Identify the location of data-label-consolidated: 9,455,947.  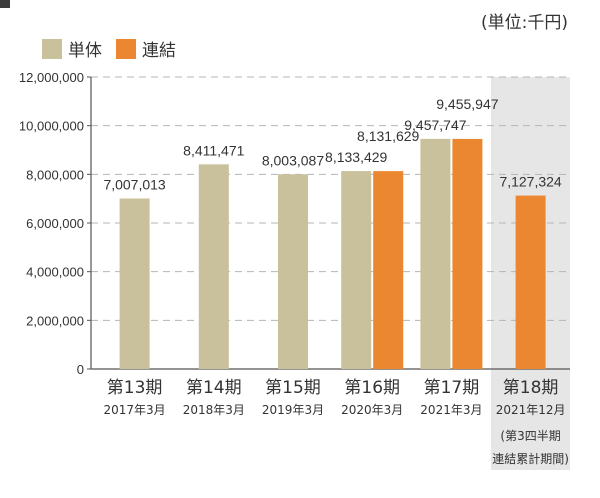
(467, 104).